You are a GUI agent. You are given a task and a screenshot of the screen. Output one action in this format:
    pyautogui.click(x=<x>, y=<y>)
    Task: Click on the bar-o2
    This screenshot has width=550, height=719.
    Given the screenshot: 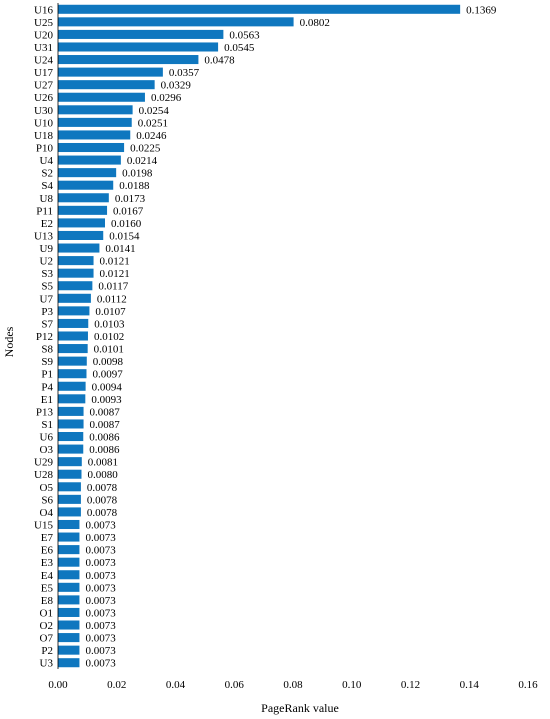 What is the action you would take?
    pyautogui.click(x=69, y=625)
    